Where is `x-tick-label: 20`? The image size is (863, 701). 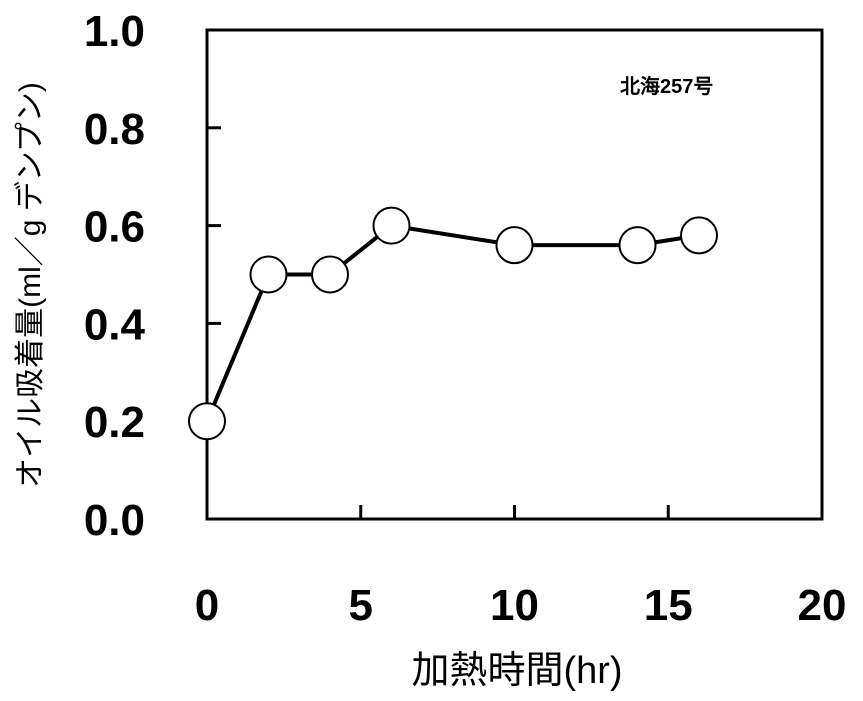 x-tick-label: 20 is located at coordinates (822, 605).